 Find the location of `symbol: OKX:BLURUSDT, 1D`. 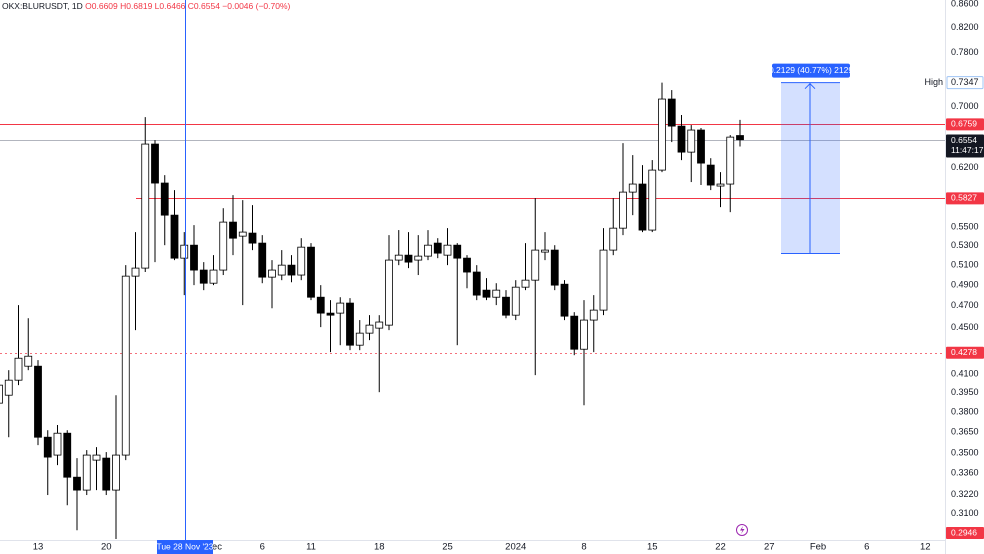

symbol: OKX:BLURUSDT, 1D is located at coordinates (42, 6).